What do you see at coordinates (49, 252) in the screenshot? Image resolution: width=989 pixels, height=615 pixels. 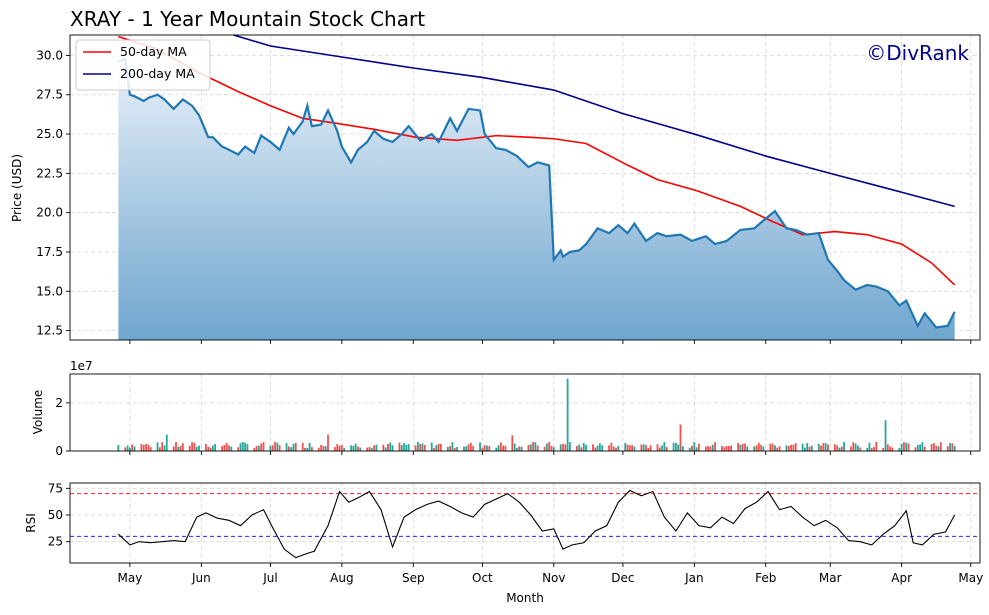 I see `price-y-tick-label: 17.5` at bounding box center [49, 252].